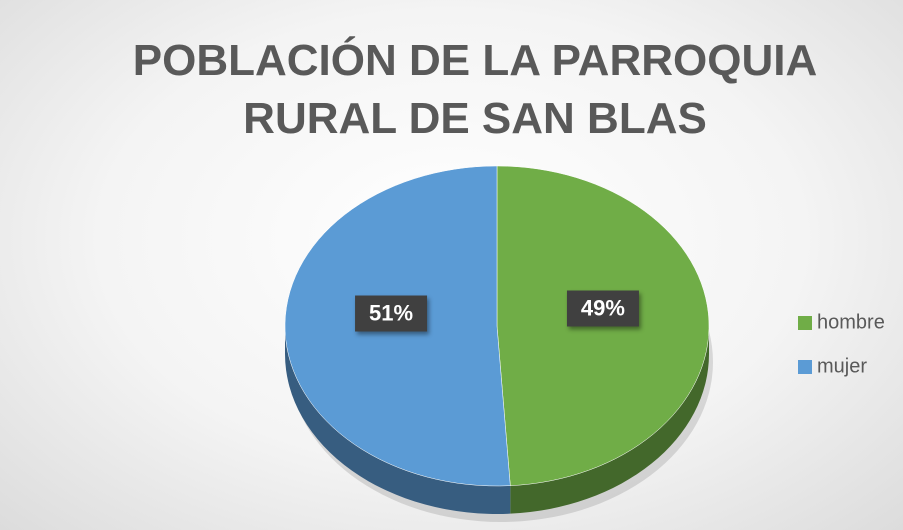  I want to click on data-label: 51%, so click(391, 312).